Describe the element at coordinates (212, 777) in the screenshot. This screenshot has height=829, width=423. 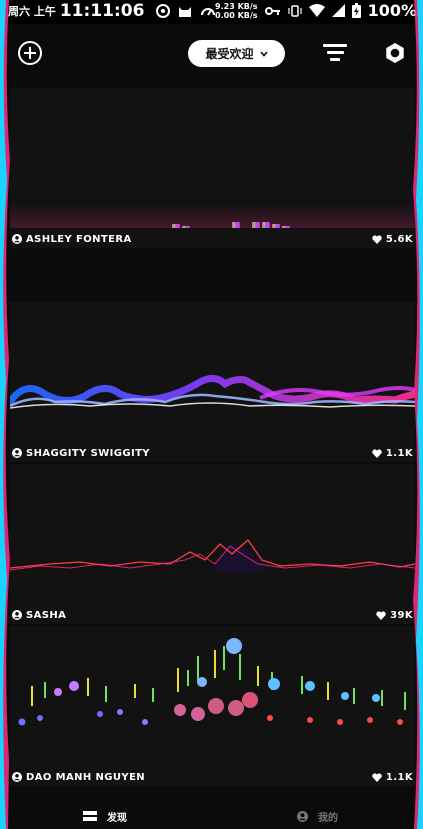
I see `card-footer: DAO MANH NGUYEN 1.1K` at that location.